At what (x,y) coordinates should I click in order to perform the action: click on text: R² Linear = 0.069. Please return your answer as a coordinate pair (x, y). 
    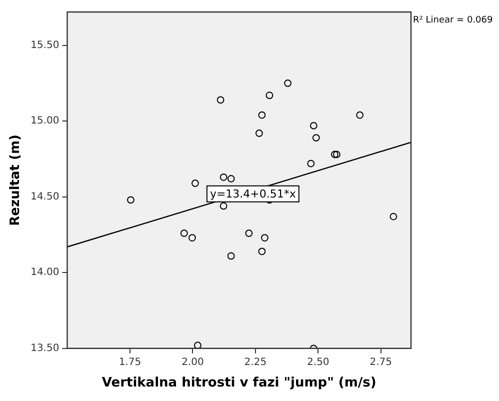
    Looking at the image, I should click on (453, 20).